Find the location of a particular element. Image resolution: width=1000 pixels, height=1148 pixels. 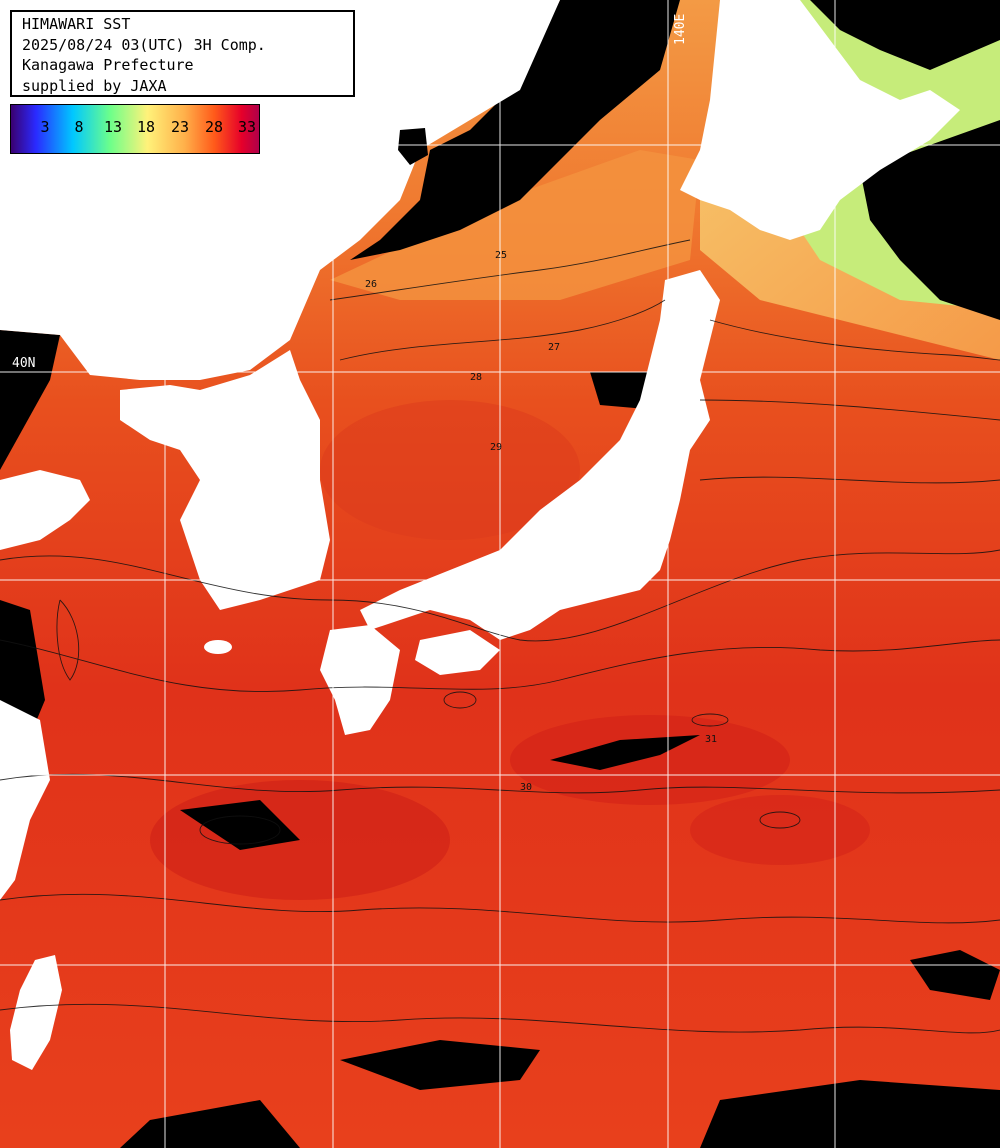

land-china is located at coordinates (45, 510).